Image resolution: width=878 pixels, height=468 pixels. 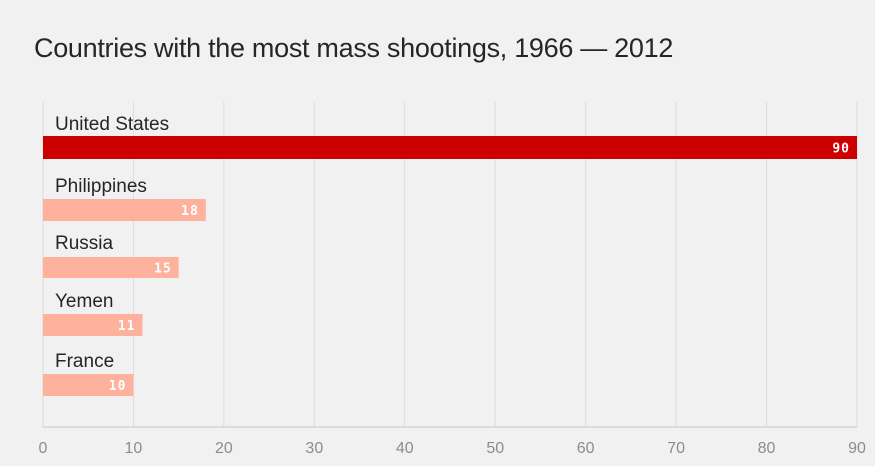 I want to click on category-label-france: France, so click(x=84, y=361).